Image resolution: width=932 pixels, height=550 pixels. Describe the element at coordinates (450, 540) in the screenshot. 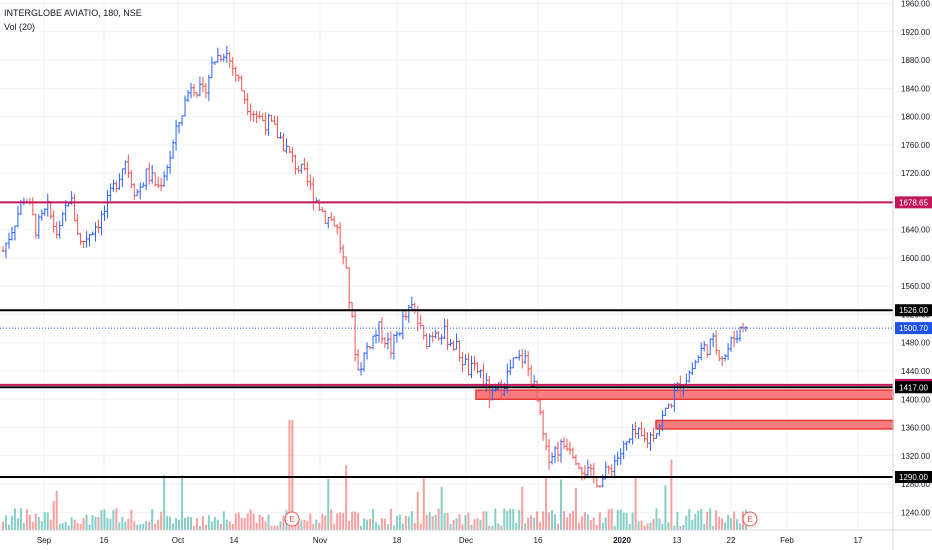

I see `time-axis: Sep 16 Oct 14 Nov 18 Dec 16 2020 13 22 Feb 17` at that location.